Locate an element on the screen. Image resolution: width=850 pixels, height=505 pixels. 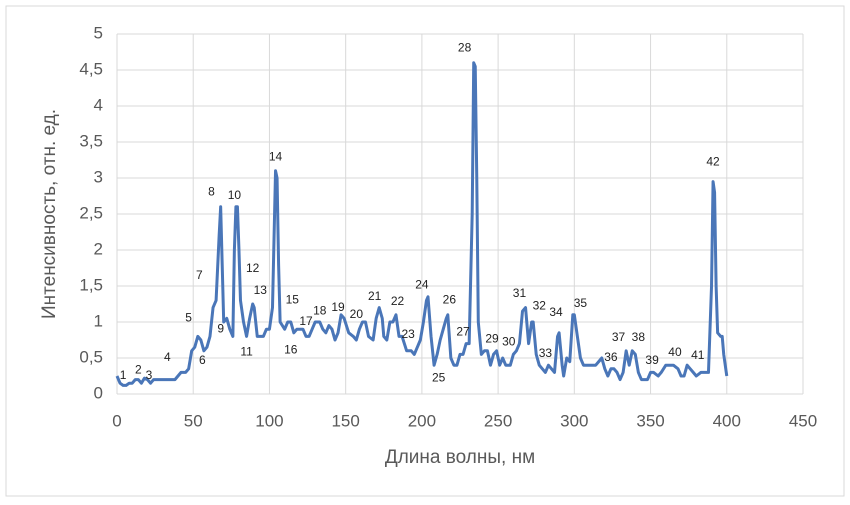
x-tick-label: 0 is located at coordinates (116, 420).